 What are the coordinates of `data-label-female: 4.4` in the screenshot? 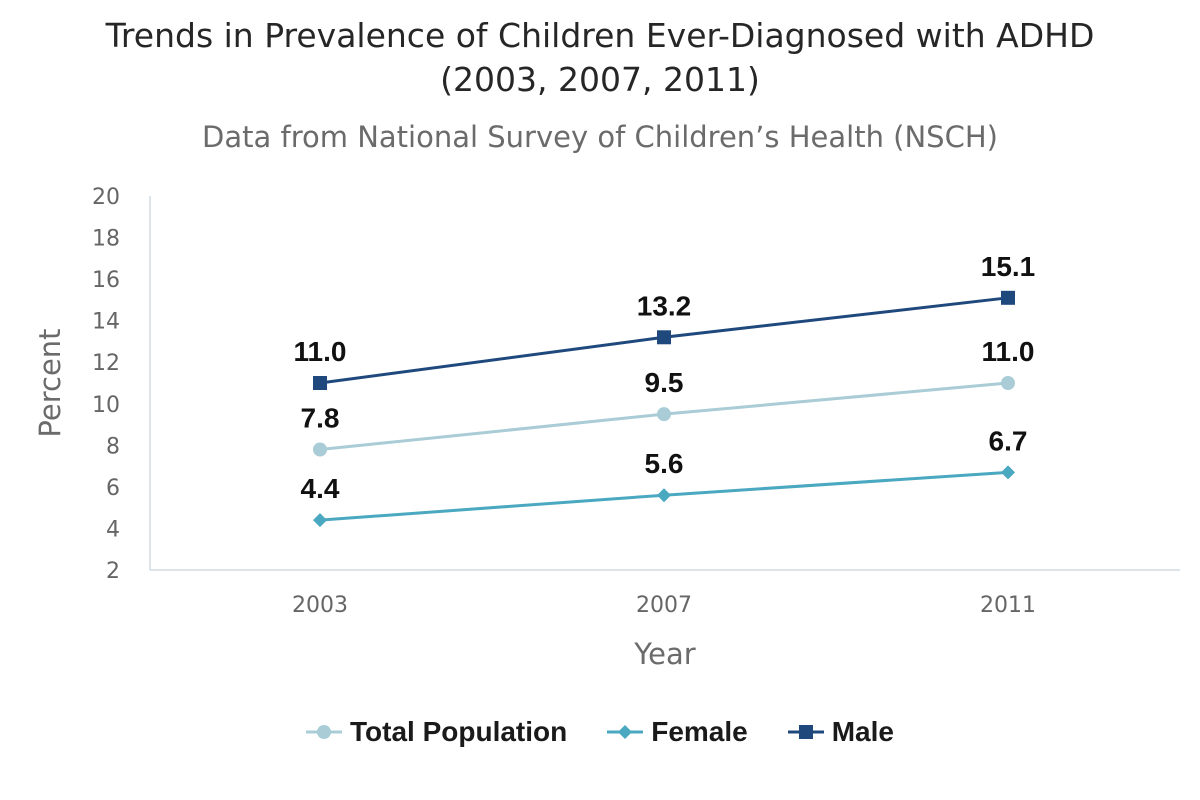 It's located at (320, 488).